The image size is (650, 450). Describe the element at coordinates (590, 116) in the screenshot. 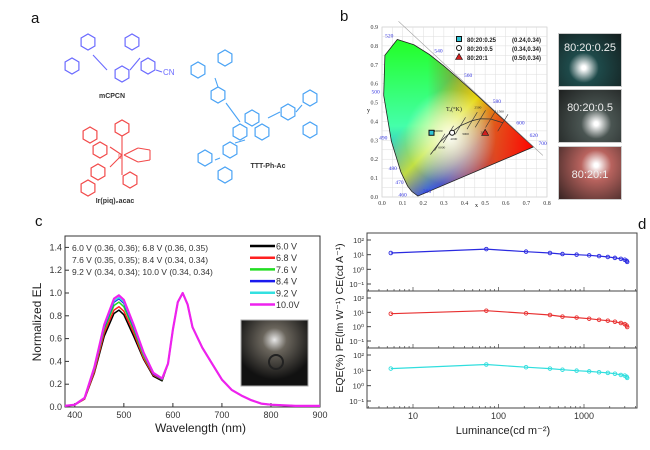

I see `device-photo: 80:20:0.5` at that location.